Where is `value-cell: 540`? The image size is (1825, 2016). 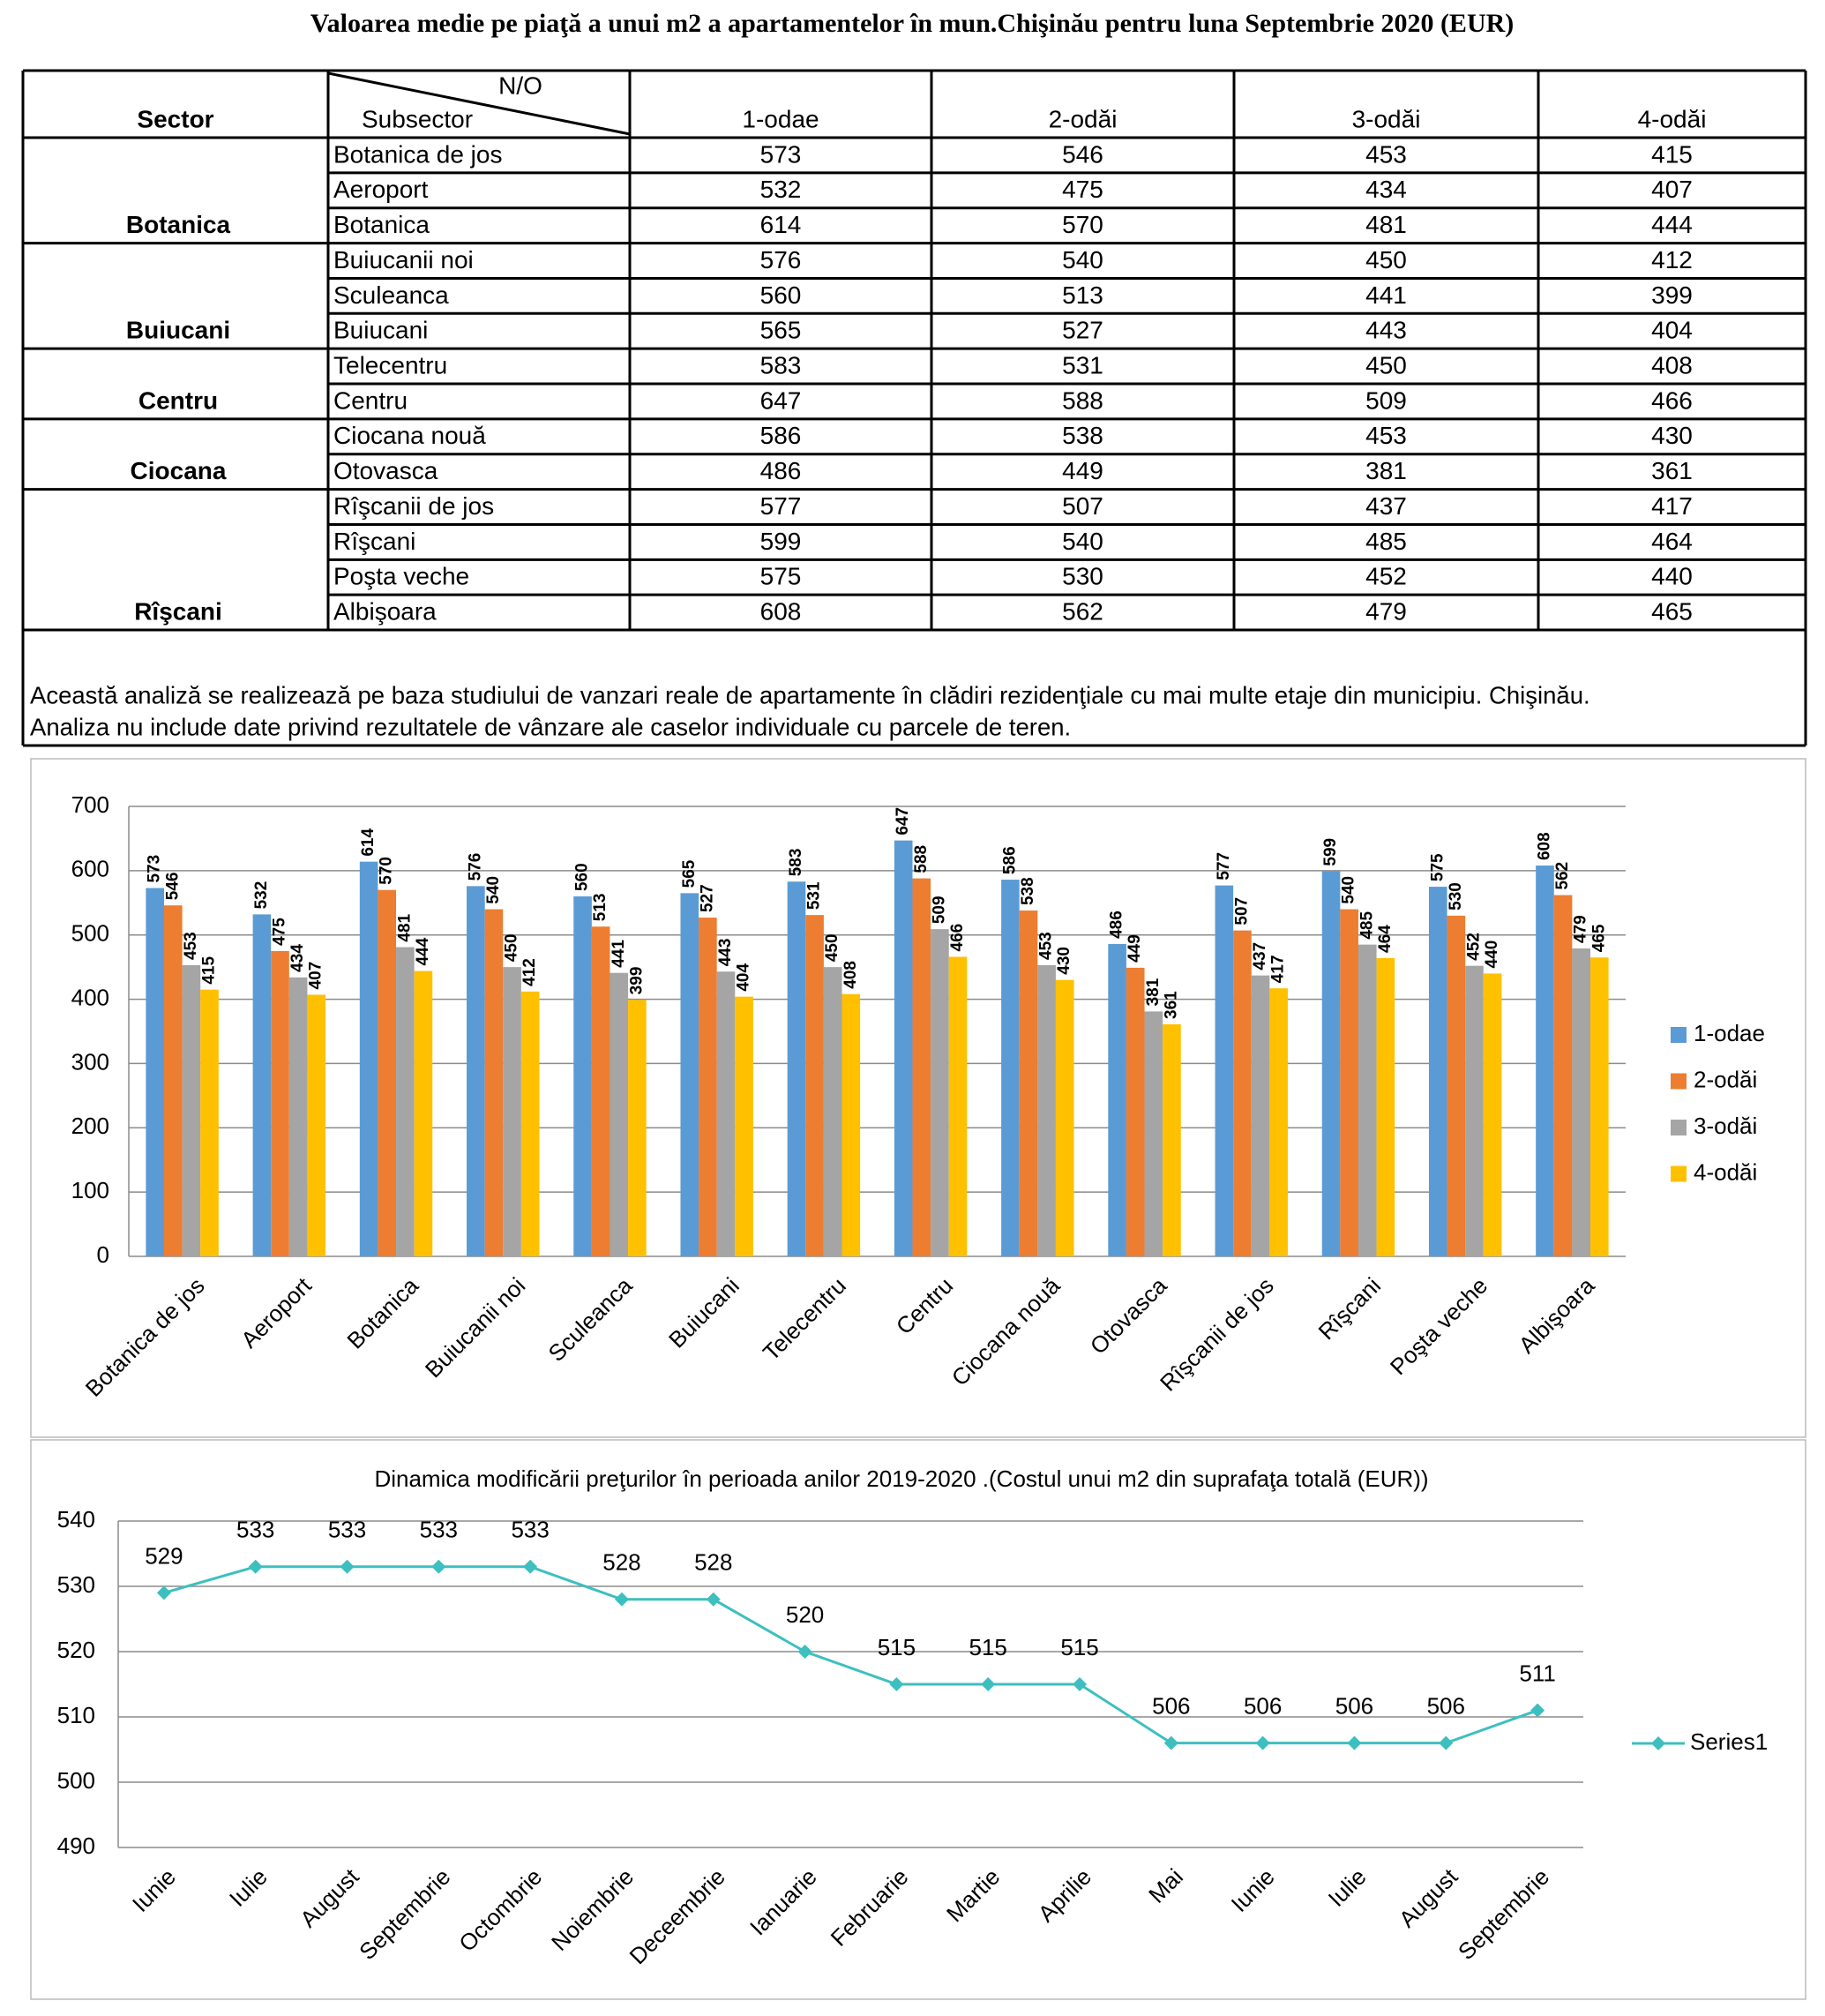
value-cell: 540 is located at coordinates (1082, 260).